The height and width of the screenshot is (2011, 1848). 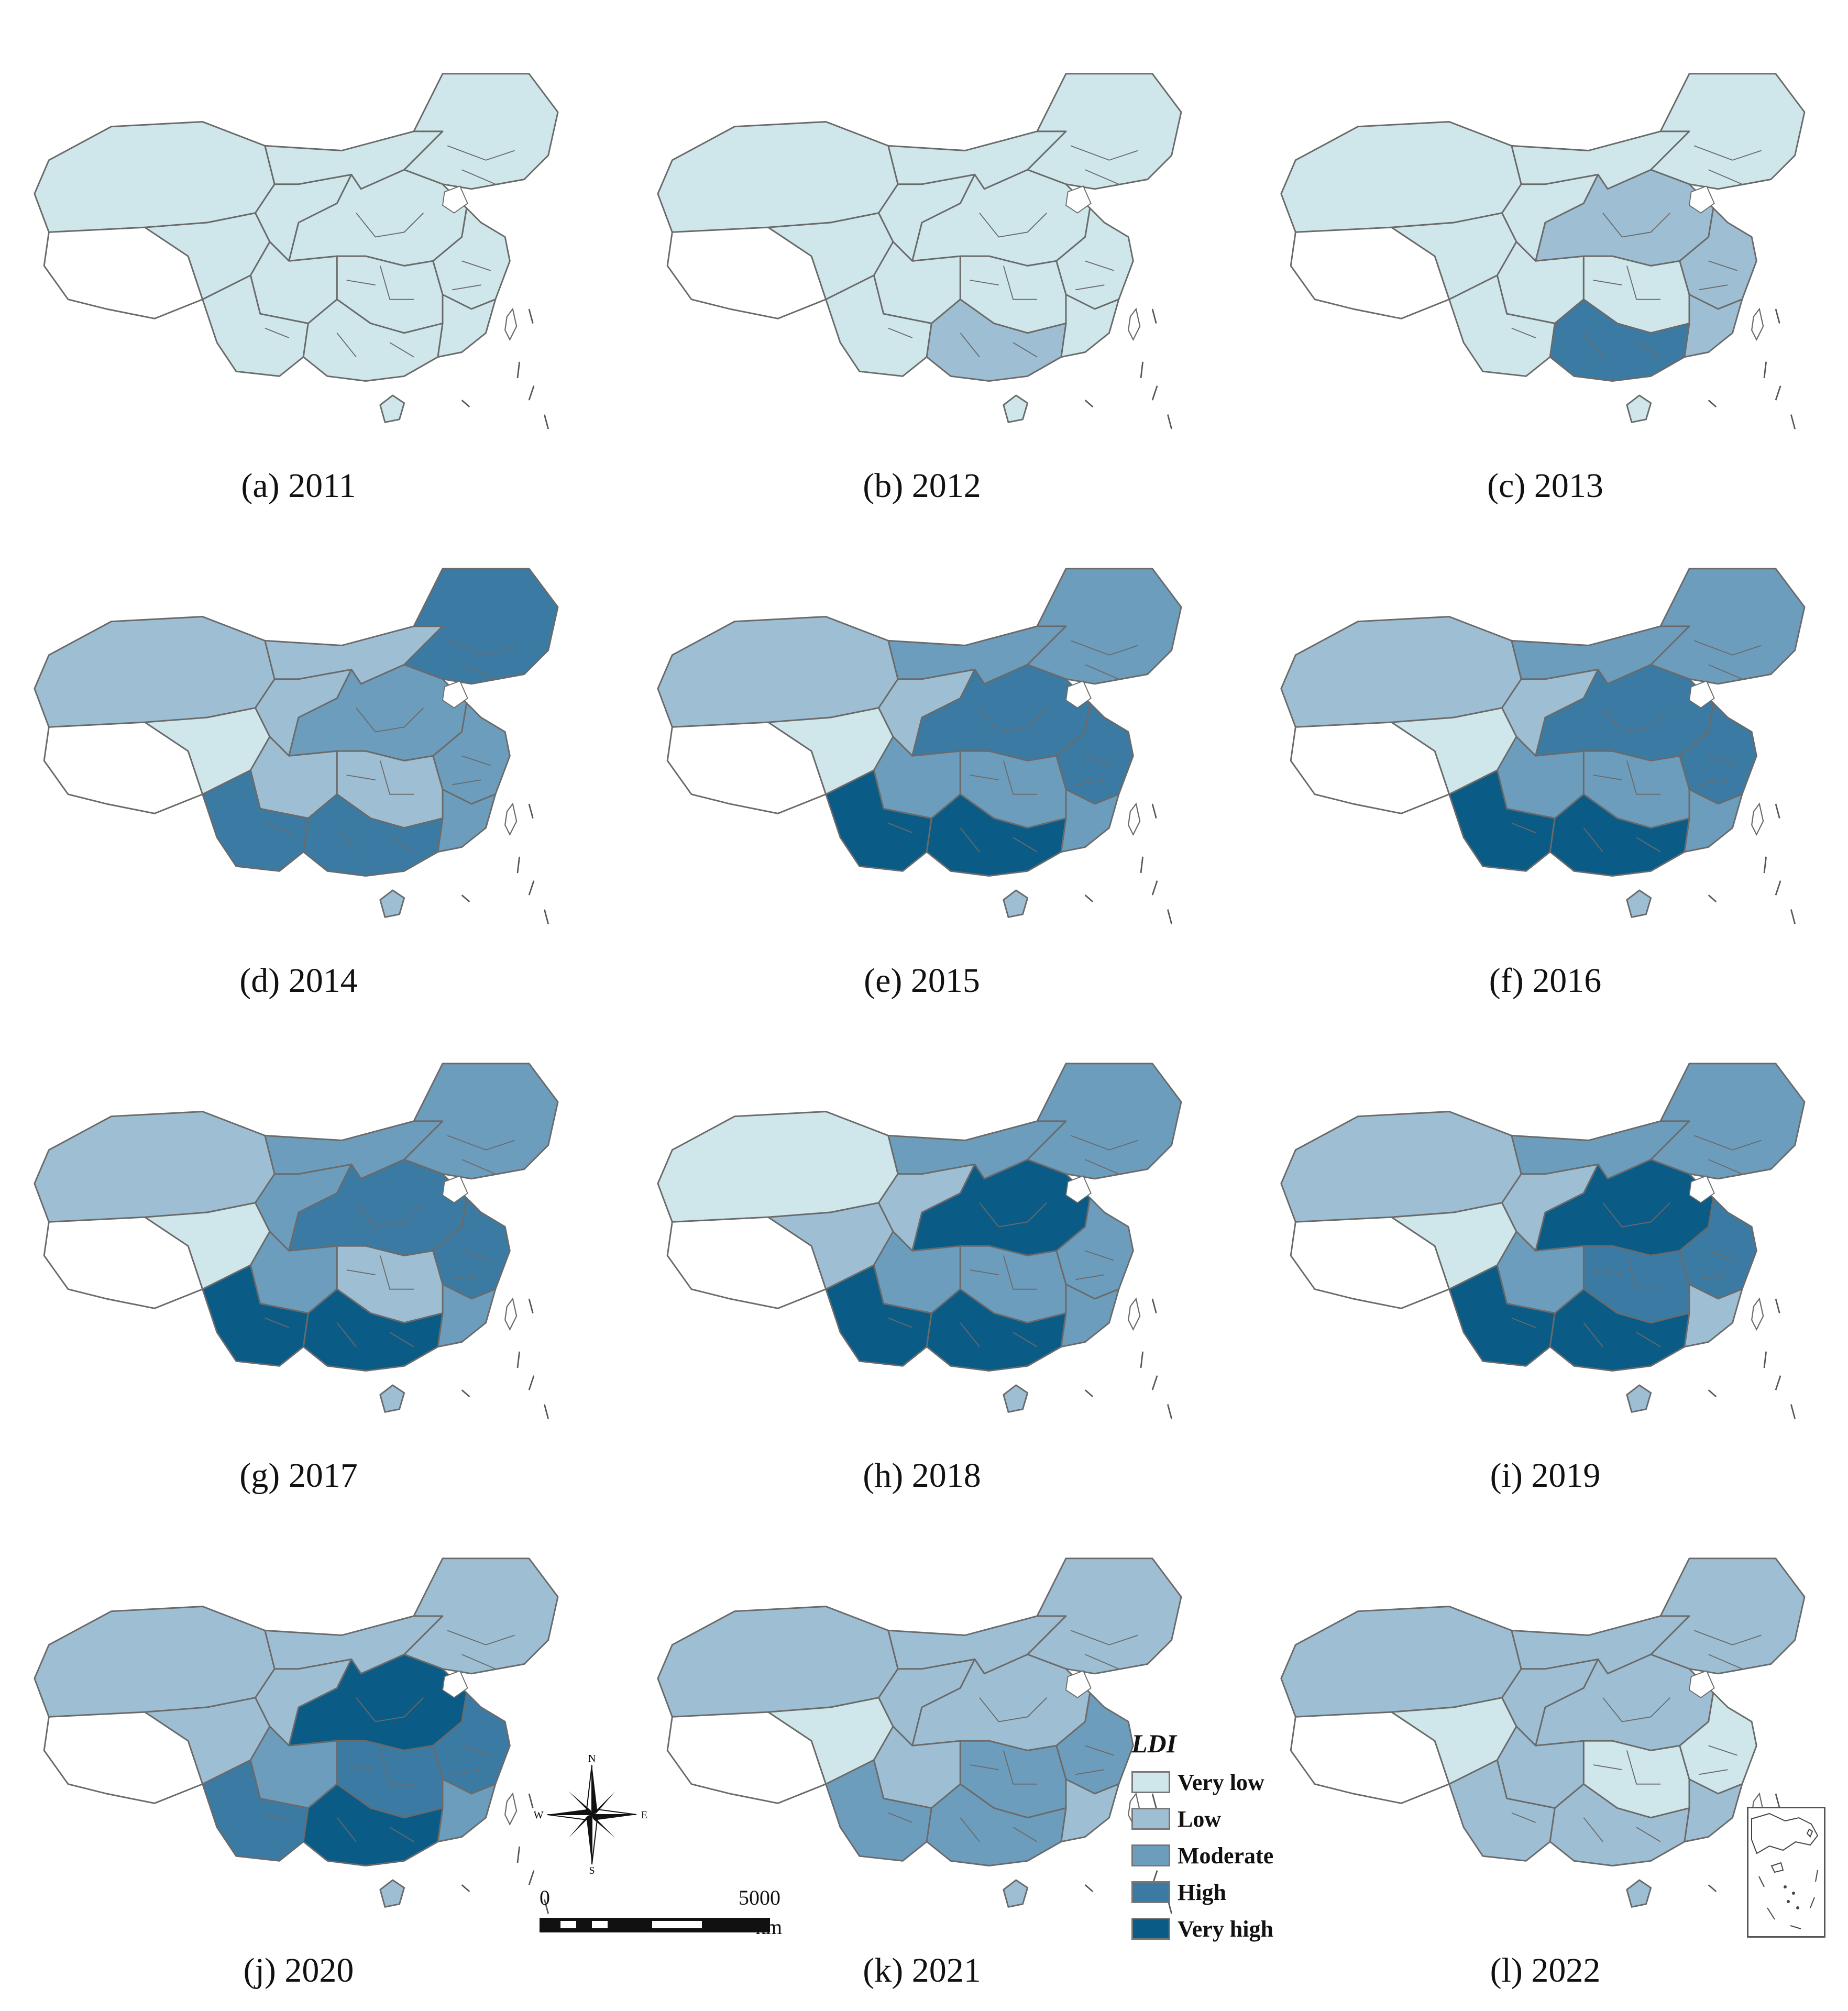 What do you see at coordinates (1230, 1892) in the screenshot?
I see `legend-item-high: High` at bounding box center [1230, 1892].